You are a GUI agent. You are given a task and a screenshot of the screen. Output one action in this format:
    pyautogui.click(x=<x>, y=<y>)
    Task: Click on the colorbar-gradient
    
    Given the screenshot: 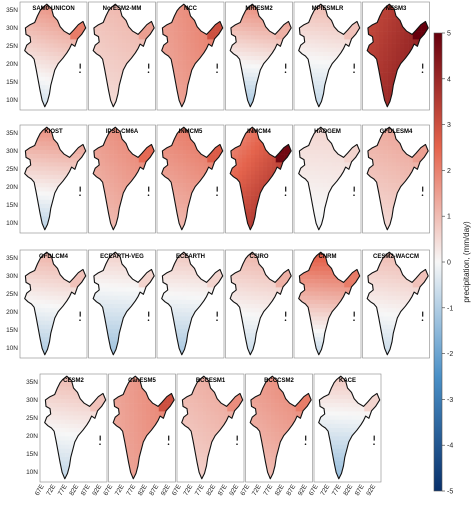 What is the action you would take?
    pyautogui.click(x=438, y=262)
    